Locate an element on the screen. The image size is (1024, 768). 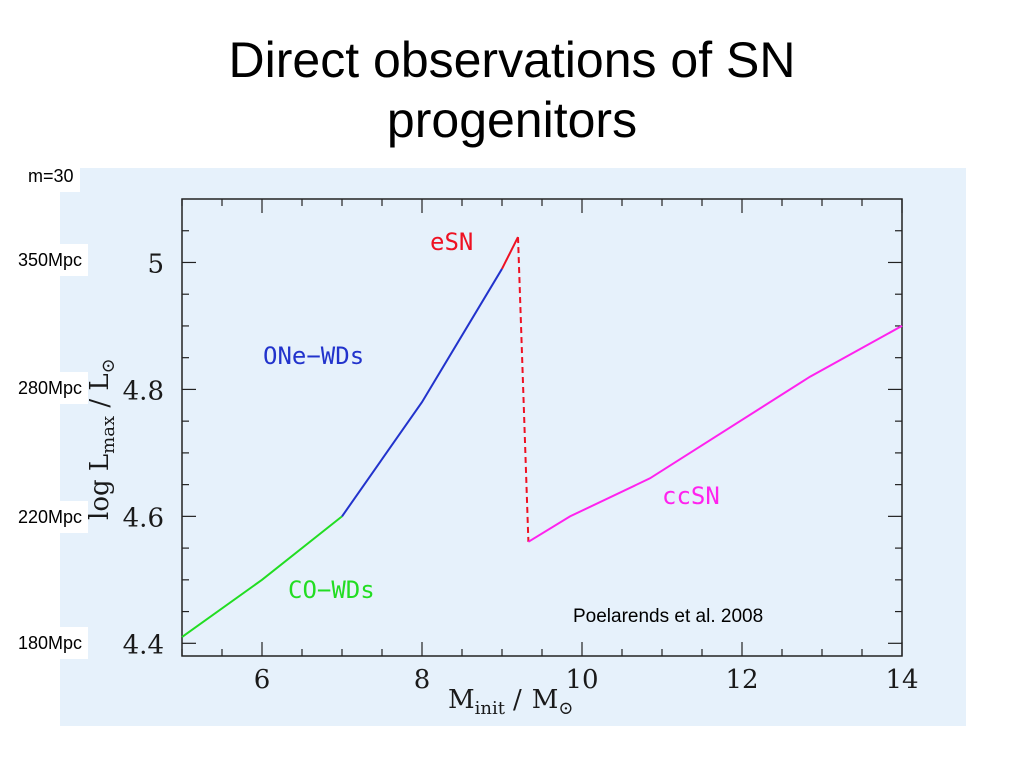
side-label-280mpc: 280Mpc is located at coordinates (50, 388).